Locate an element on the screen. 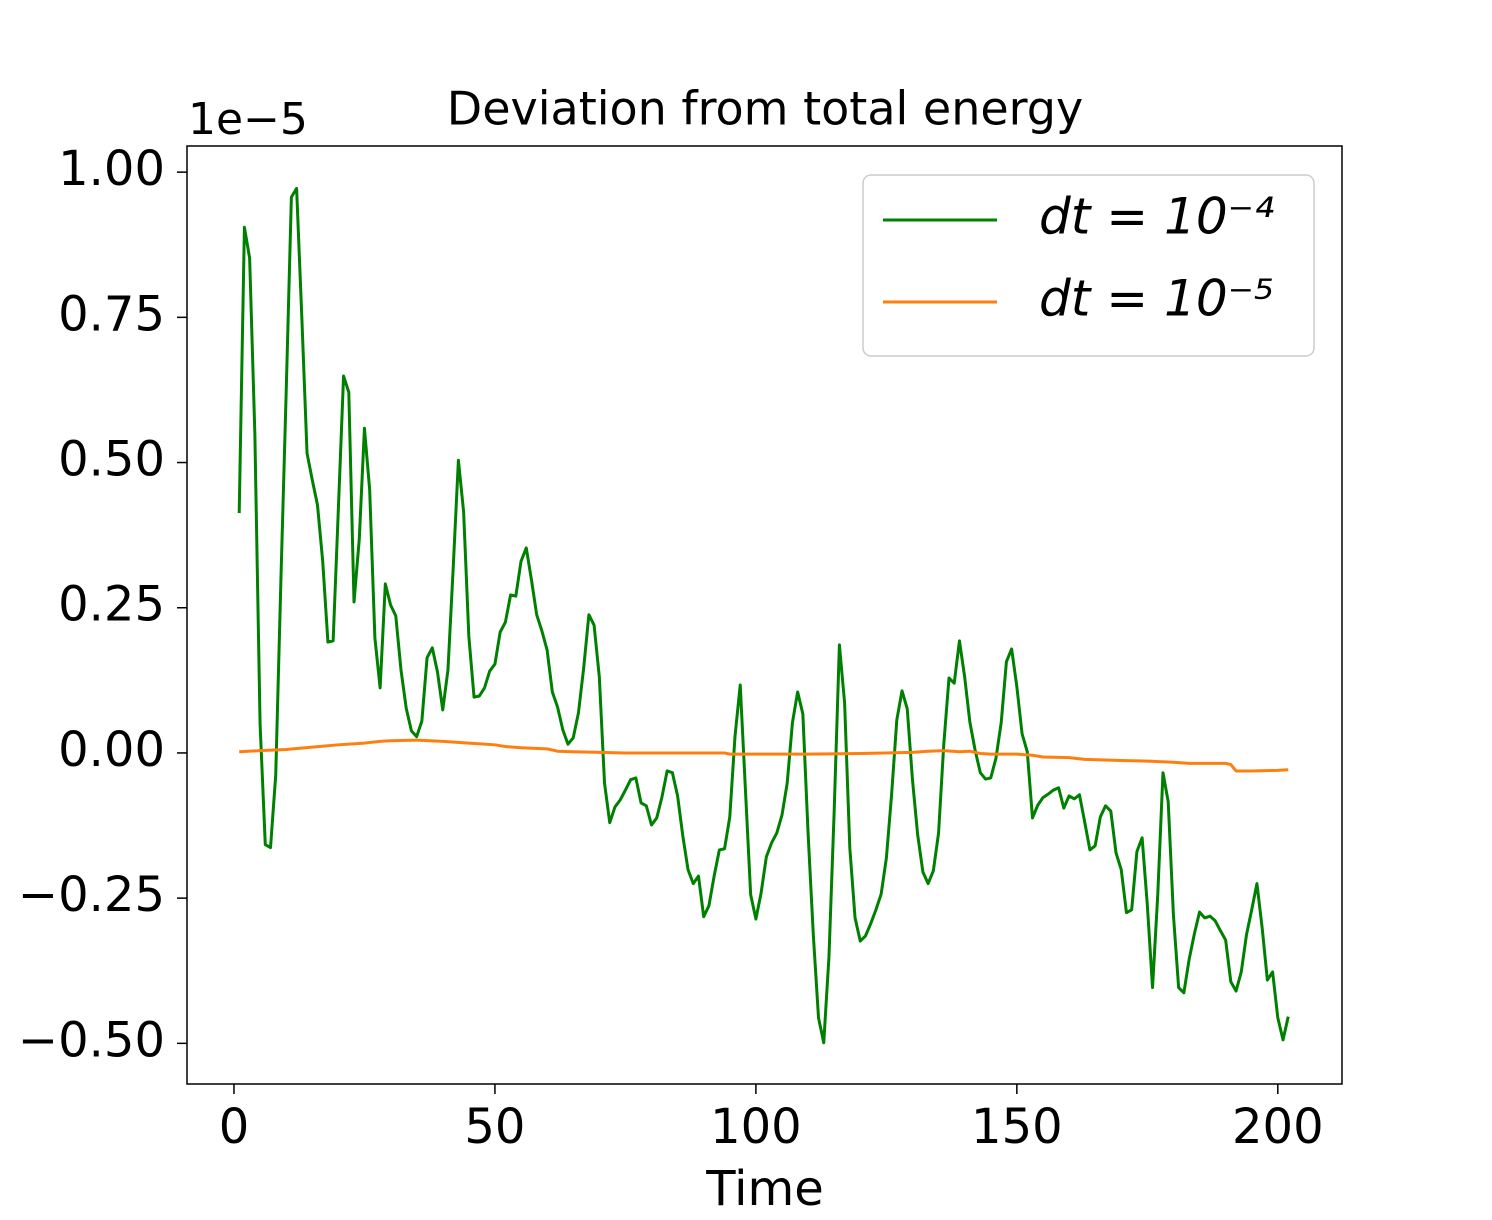 This screenshot has height=1220, width=1492. x-tick-label: 0 is located at coordinates (234, 1127).